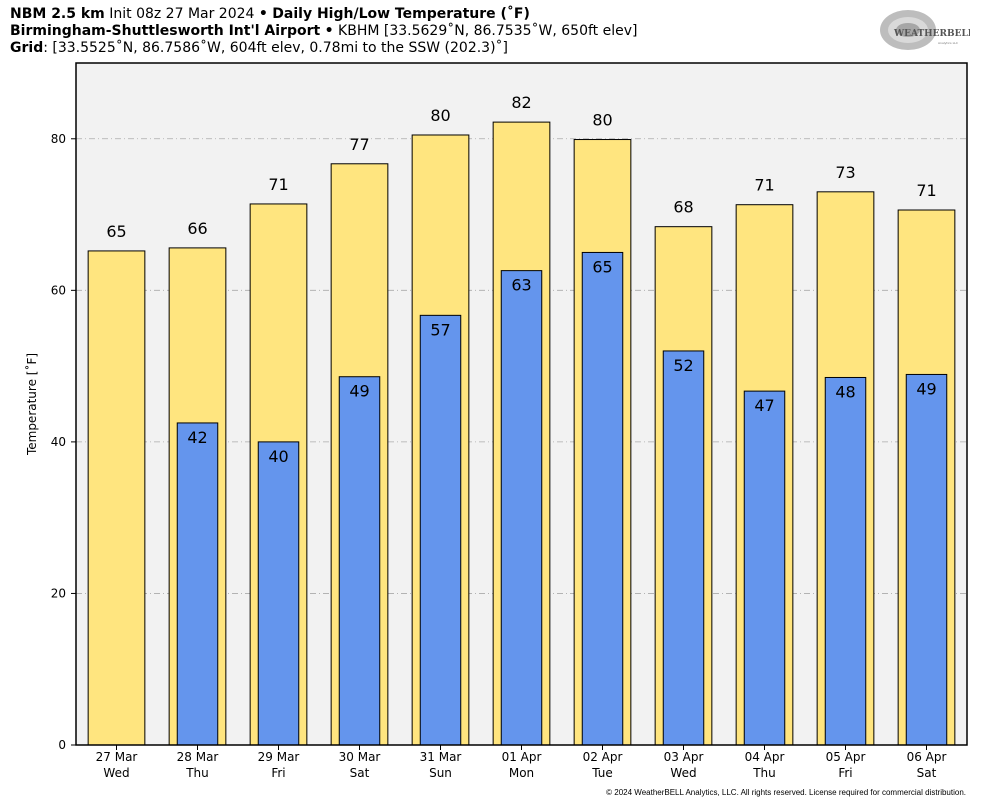  Describe the element at coordinates (521, 102) in the screenshot. I see `high-temp-label: 82` at that location.